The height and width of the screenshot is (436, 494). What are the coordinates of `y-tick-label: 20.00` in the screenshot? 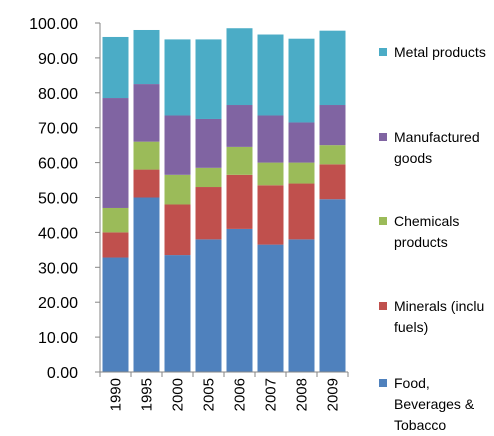 It's located at (58, 303).